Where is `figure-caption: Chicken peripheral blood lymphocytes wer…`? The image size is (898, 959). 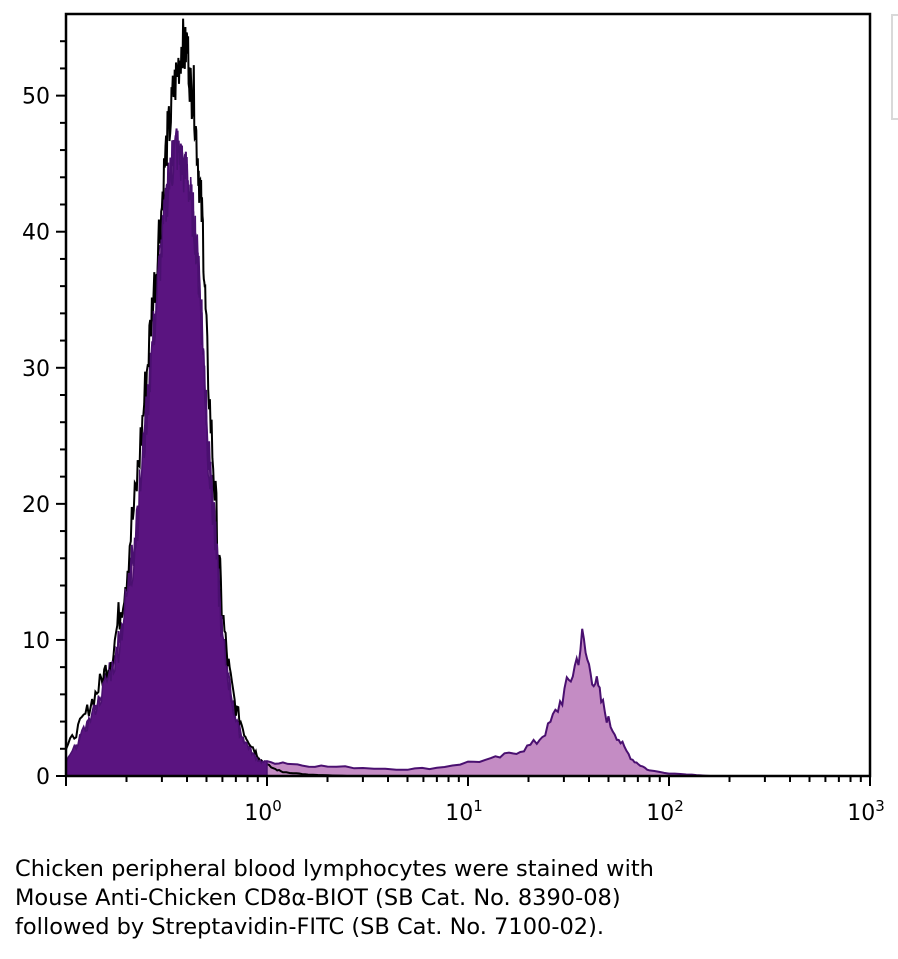 figure-caption: Chicken peripheral blood lymphocytes wer… is located at coordinates (450, 898).